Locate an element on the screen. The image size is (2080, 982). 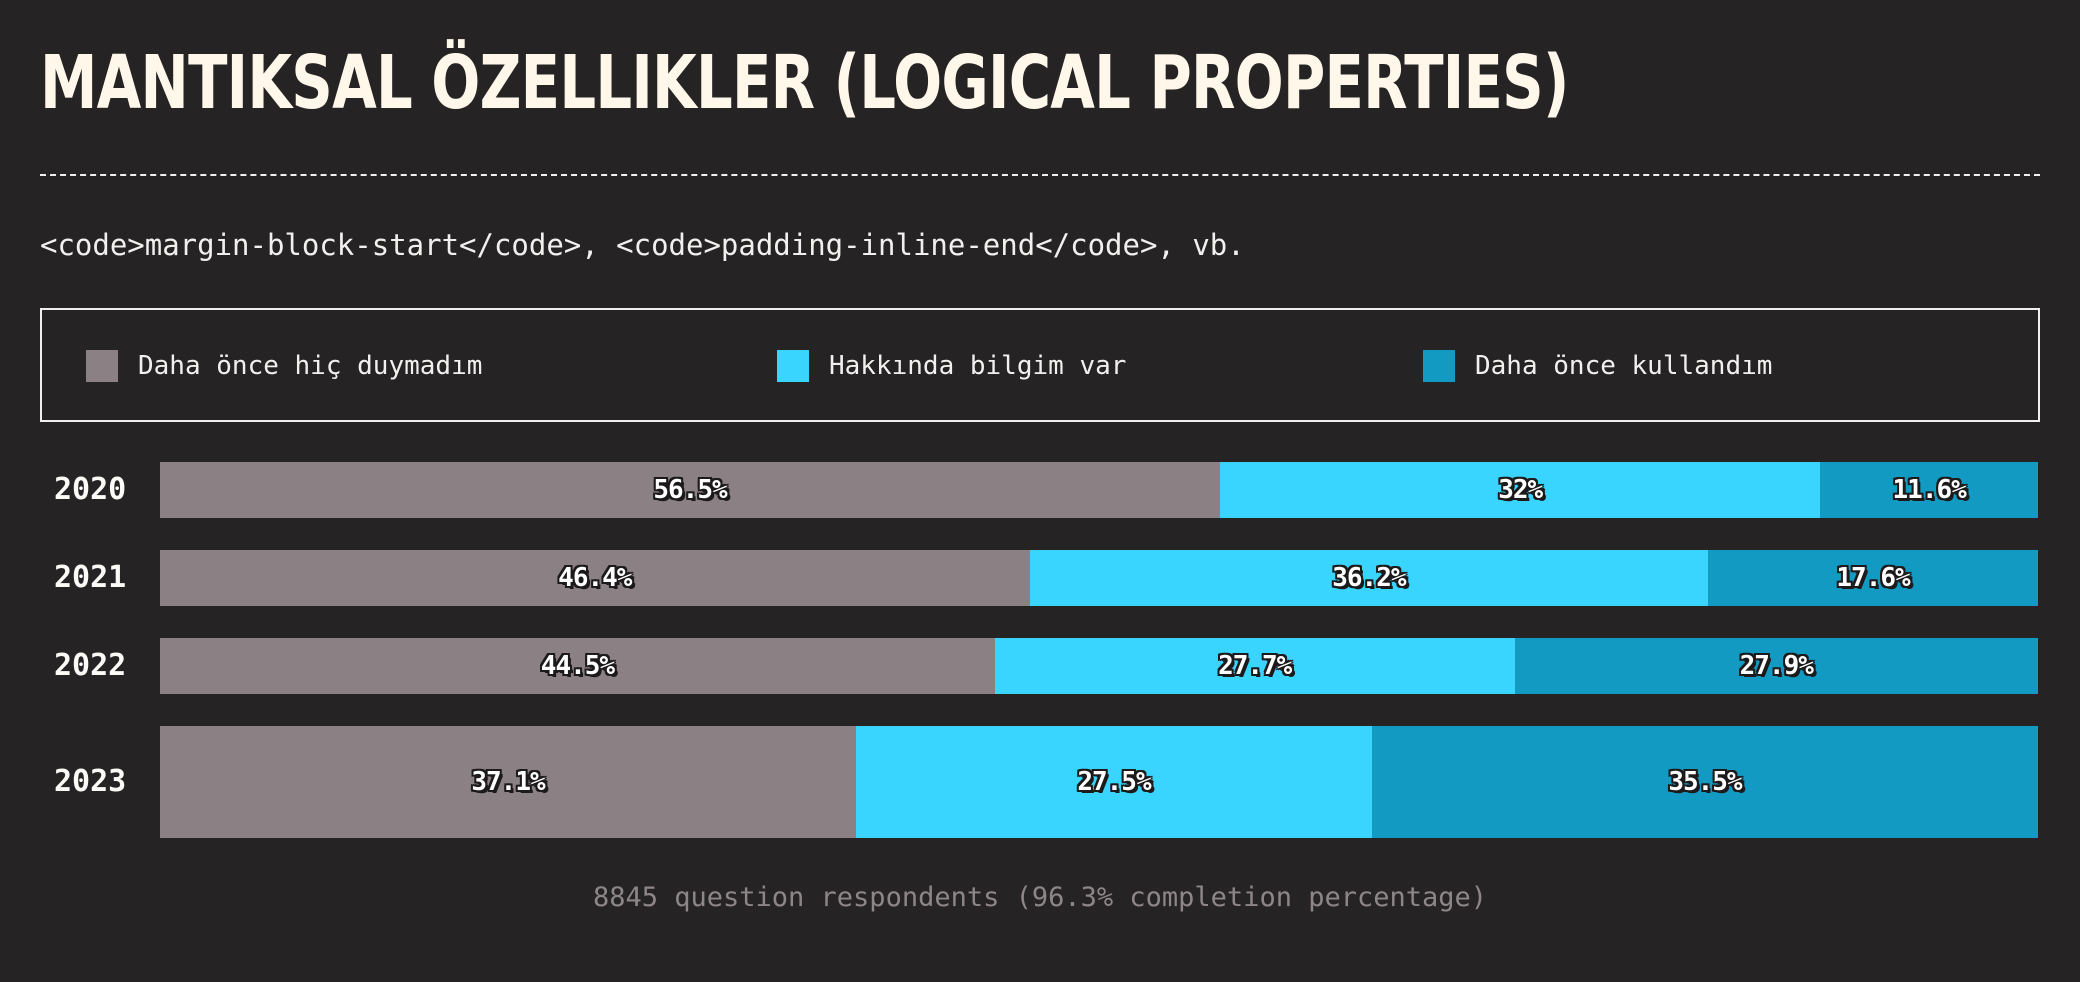
legend-label-never-heard: Daha önce hiç duymadım is located at coordinates (310, 366).